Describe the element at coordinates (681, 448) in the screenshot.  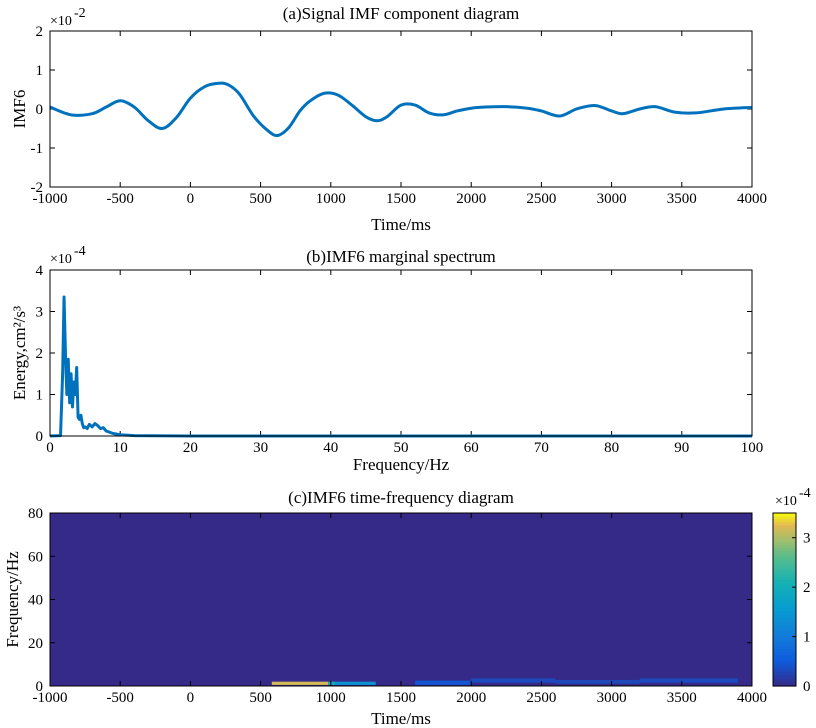
I see `x-tick-label: 90` at that location.